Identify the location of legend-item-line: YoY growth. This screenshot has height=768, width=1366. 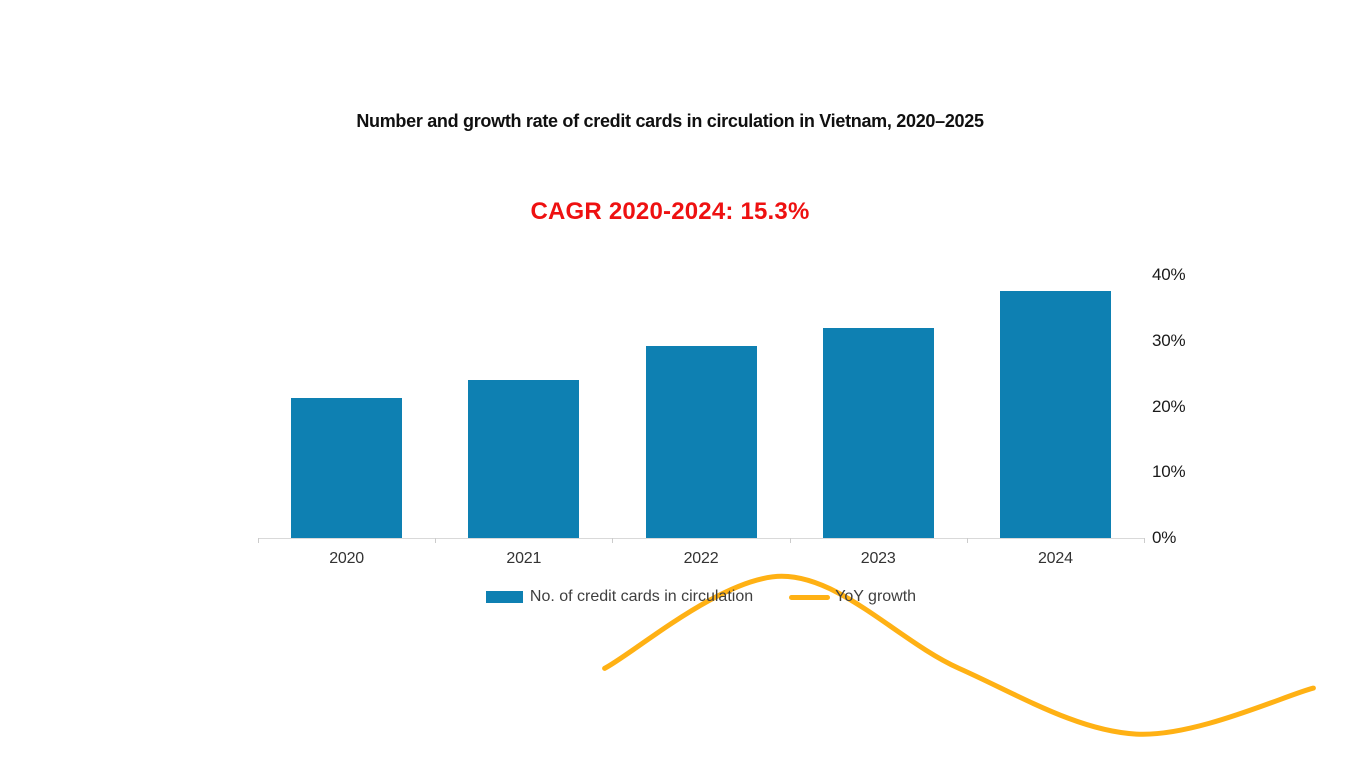
(852, 597).